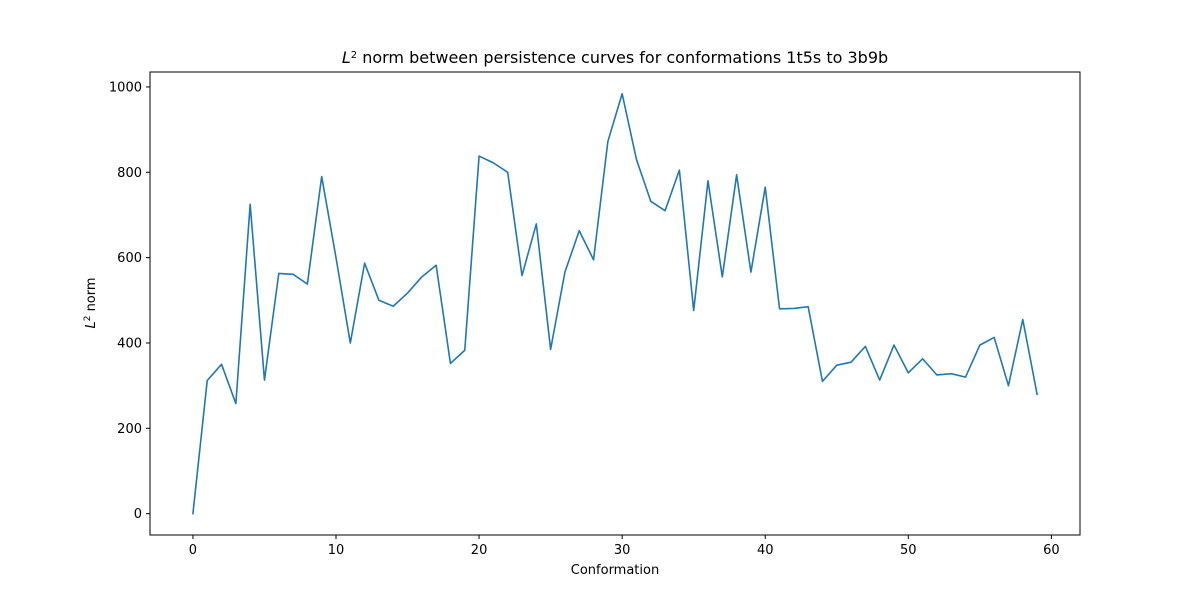  I want to click on x-tick-label: 10, so click(336, 550).